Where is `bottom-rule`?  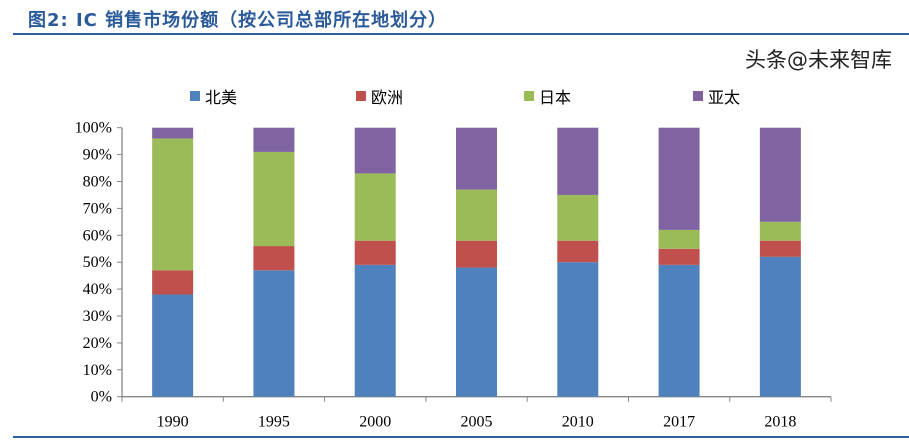
bottom-rule is located at coordinates (461, 437).